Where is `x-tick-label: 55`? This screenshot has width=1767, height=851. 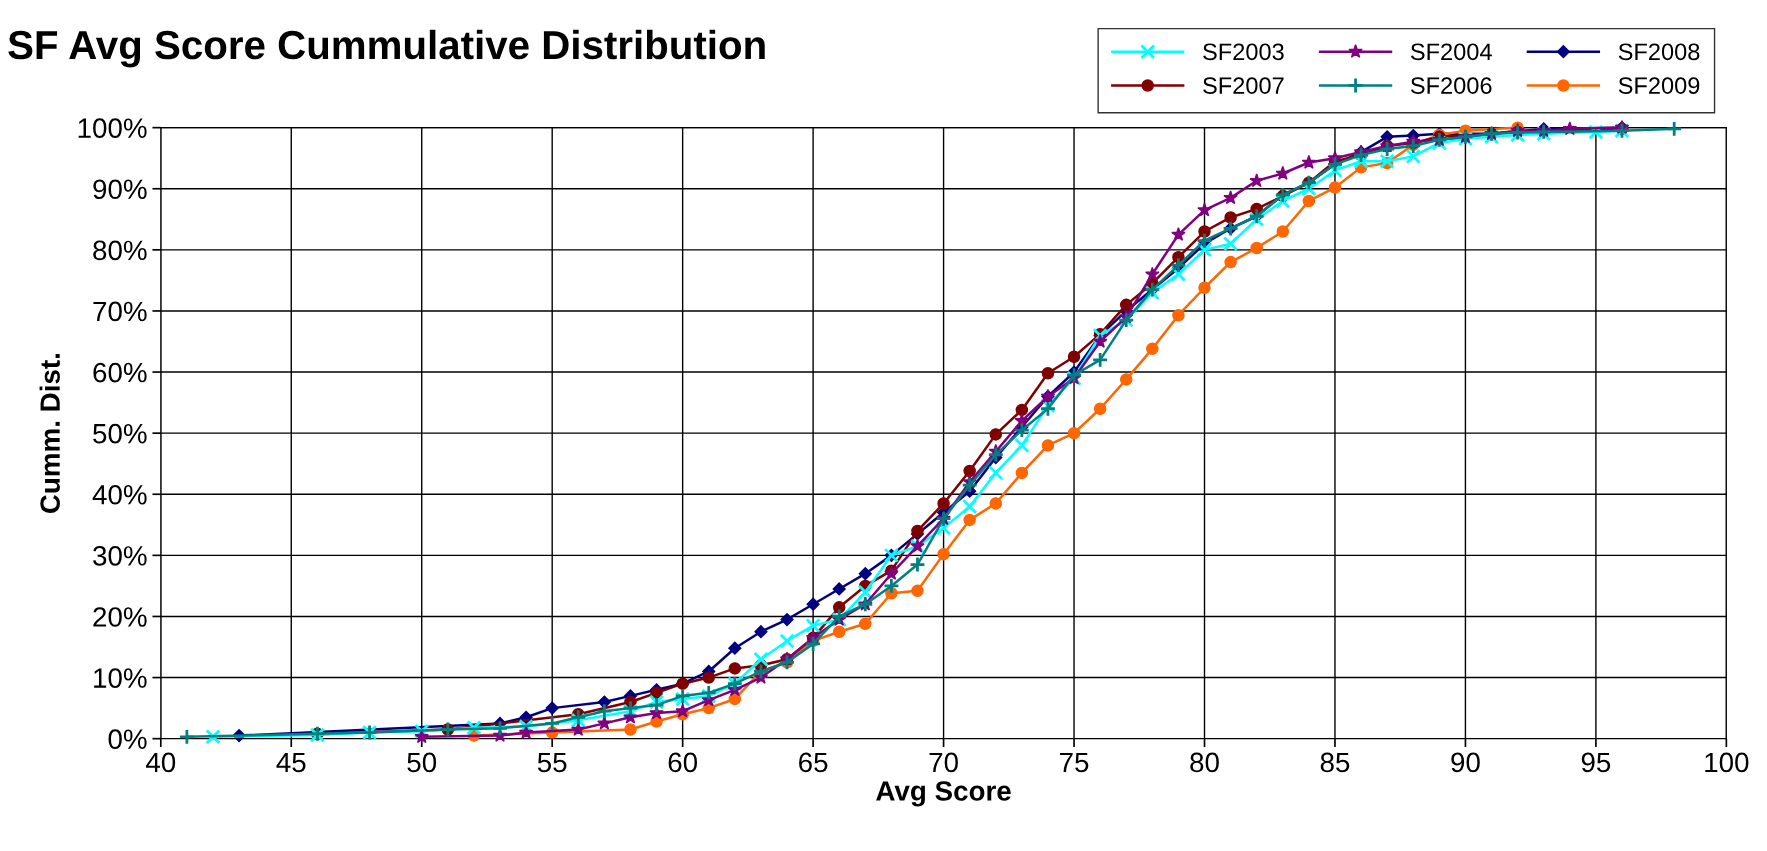
x-tick-label: 55 is located at coordinates (552, 762).